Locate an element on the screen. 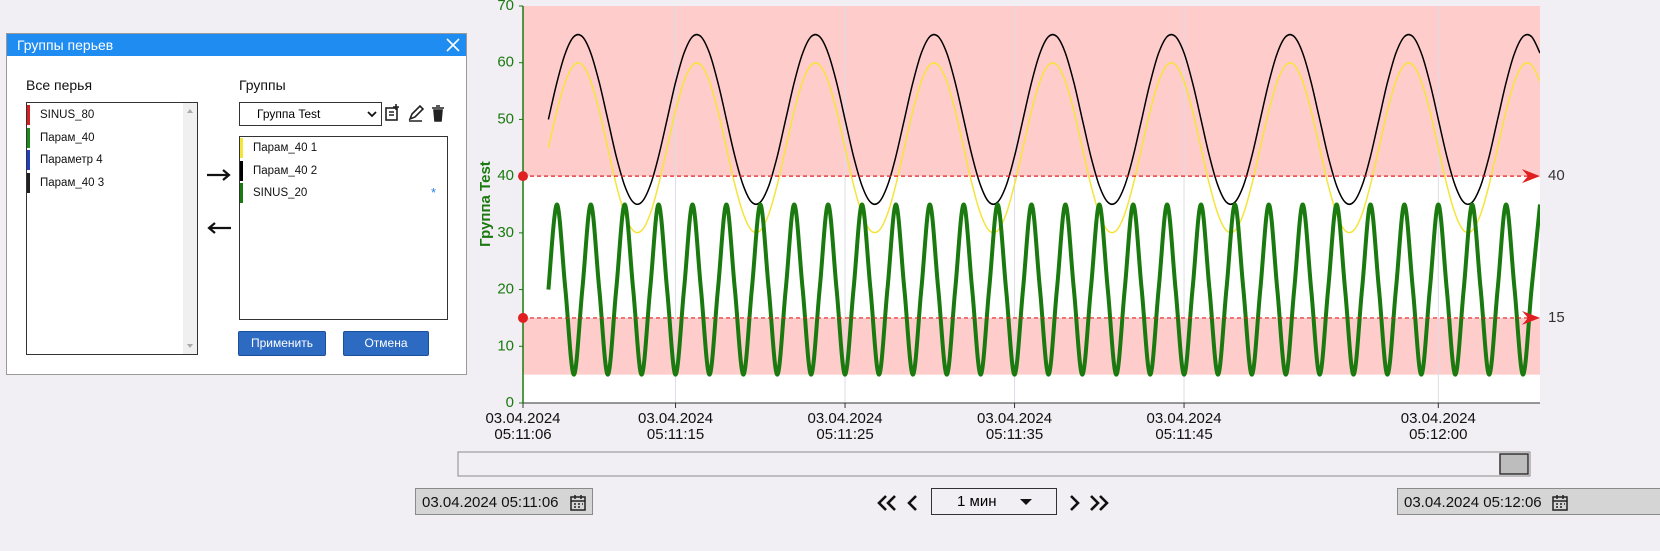  apply-button: Применить is located at coordinates (282, 343).